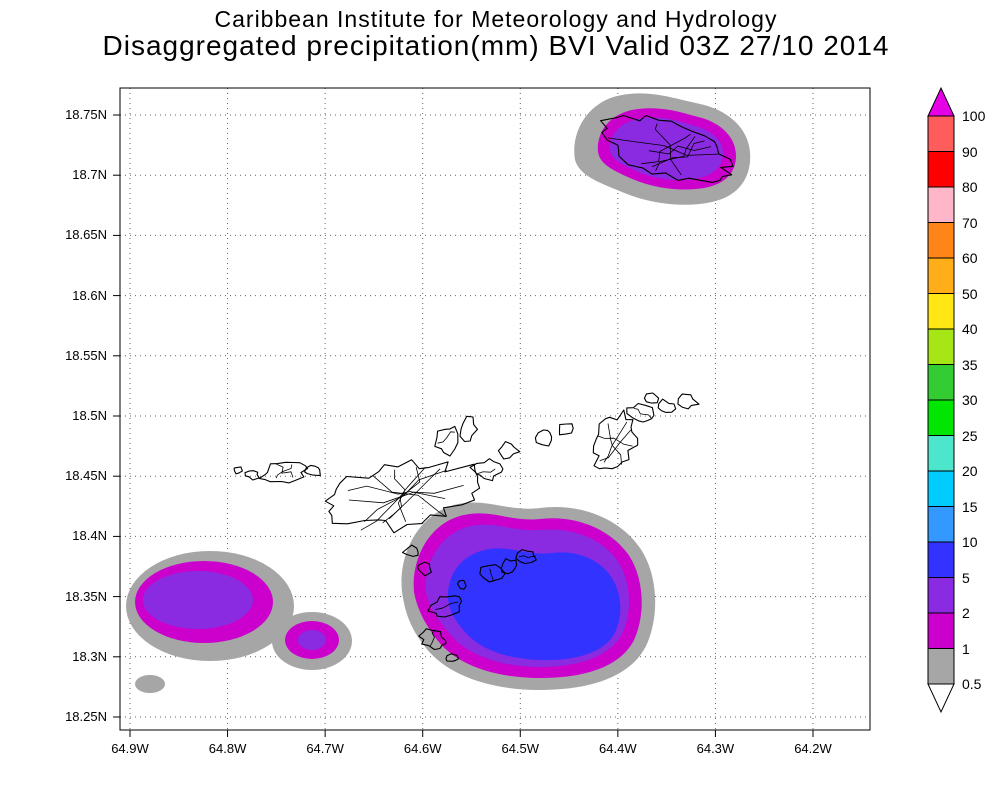 The width and height of the screenshot is (1000, 800). I want to click on colorbar-tick-label: 0.5, so click(972, 684).